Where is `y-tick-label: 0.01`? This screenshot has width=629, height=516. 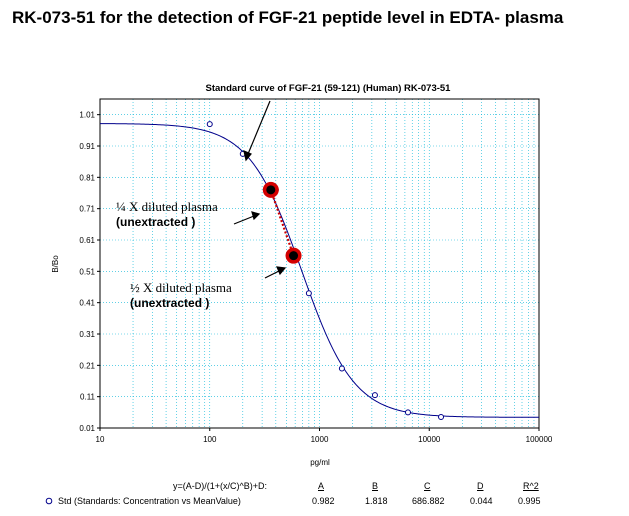
y-tick-label: 0.01 is located at coordinates (87, 428).